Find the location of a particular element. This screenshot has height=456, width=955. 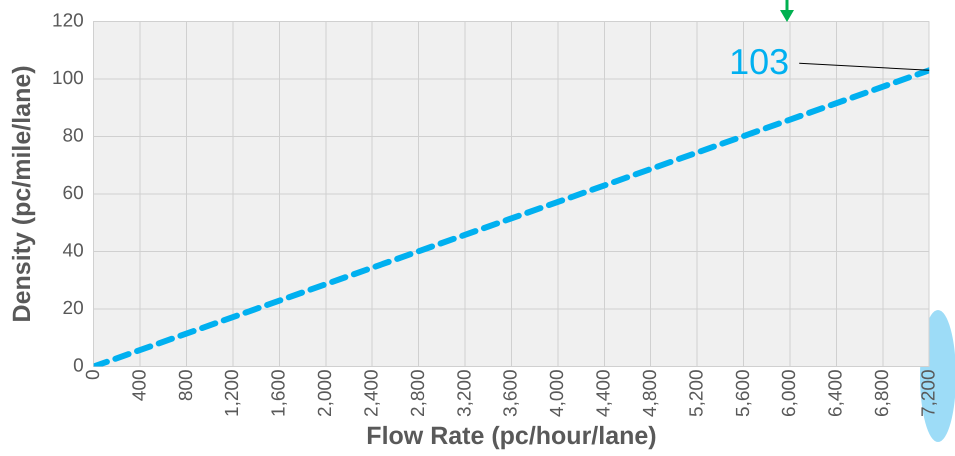

x-tick-label: 1,600 is located at coordinates (279, 393).